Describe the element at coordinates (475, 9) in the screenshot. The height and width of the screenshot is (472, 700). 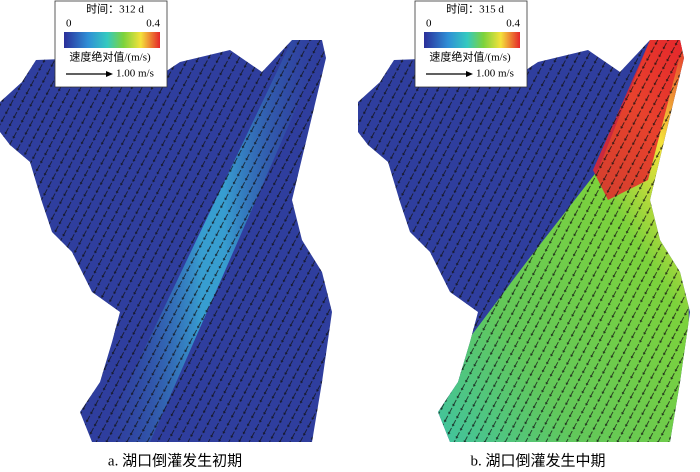
I see `time-label: 时间：315 d` at that location.